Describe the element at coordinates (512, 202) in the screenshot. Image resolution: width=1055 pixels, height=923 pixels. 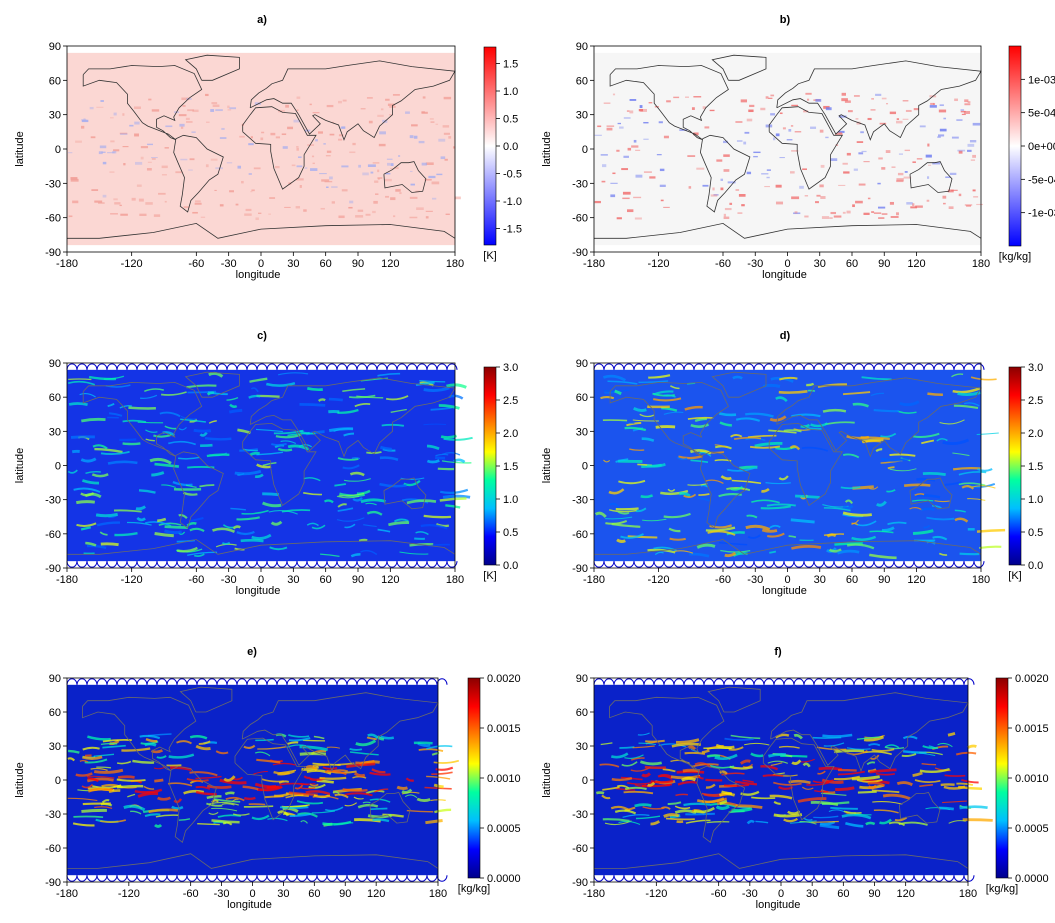
I see `colorbar-tick-label: -1.0` at that location.